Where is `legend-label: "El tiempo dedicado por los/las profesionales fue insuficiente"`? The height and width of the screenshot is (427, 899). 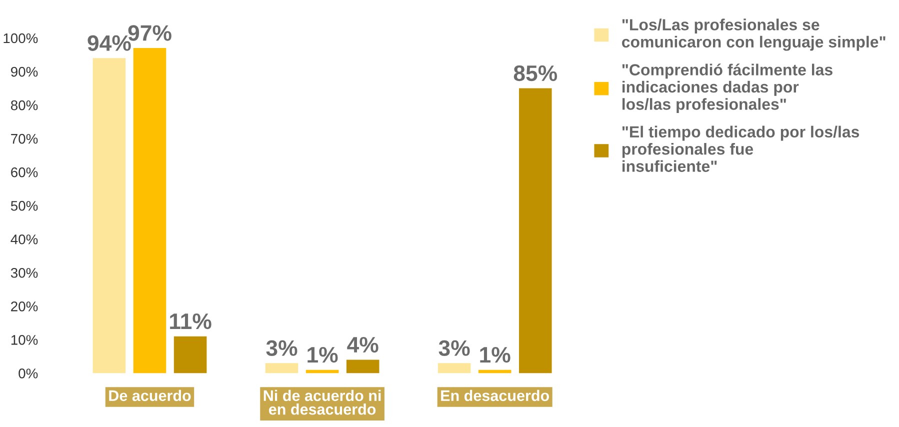 legend-label: "El tiempo dedicado por los/las profesionales fue insuficiente" is located at coordinates (741, 149).